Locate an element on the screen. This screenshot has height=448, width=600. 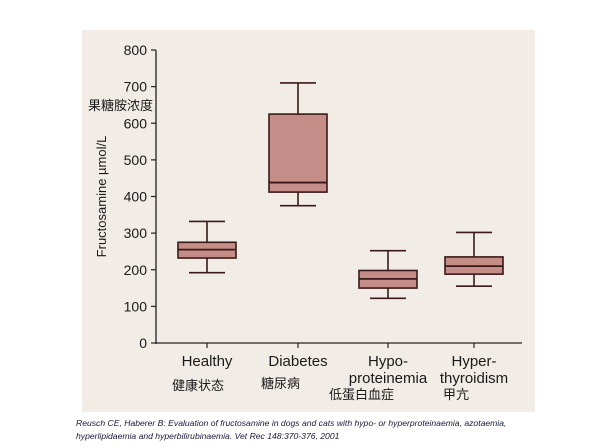
y-tick-label: 400 is located at coordinates (136, 197).